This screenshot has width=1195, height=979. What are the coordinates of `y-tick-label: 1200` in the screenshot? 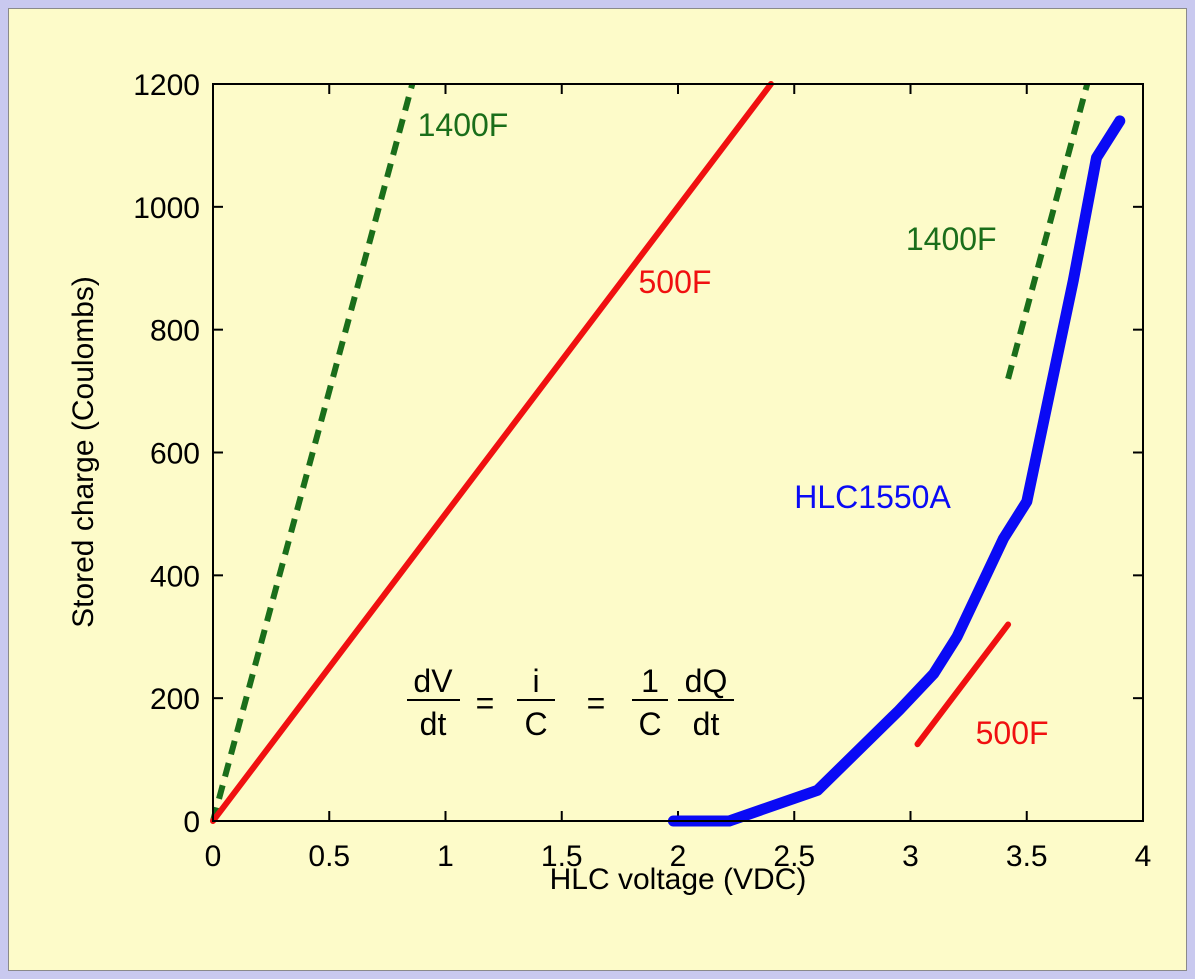 It's located at (166, 85).